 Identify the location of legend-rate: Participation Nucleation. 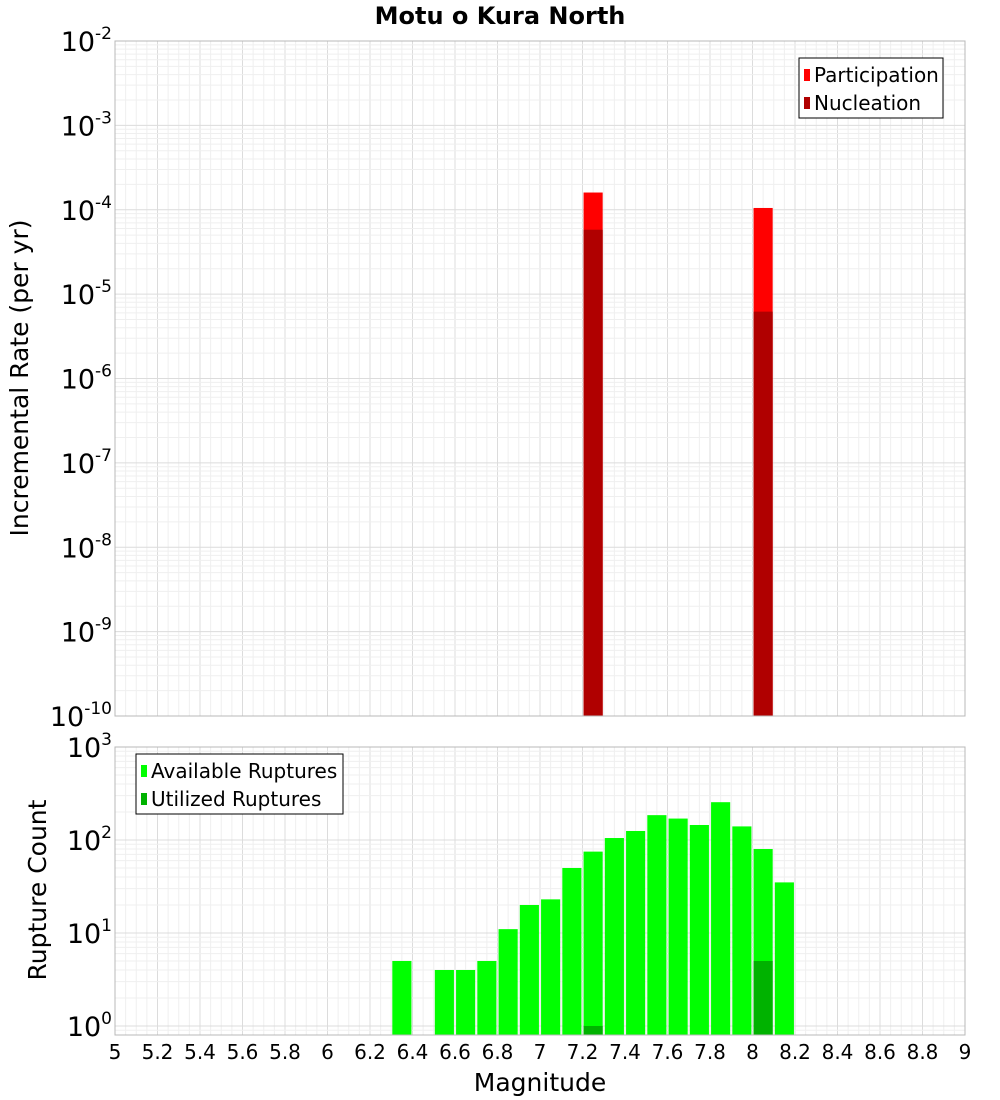
(871, 88).